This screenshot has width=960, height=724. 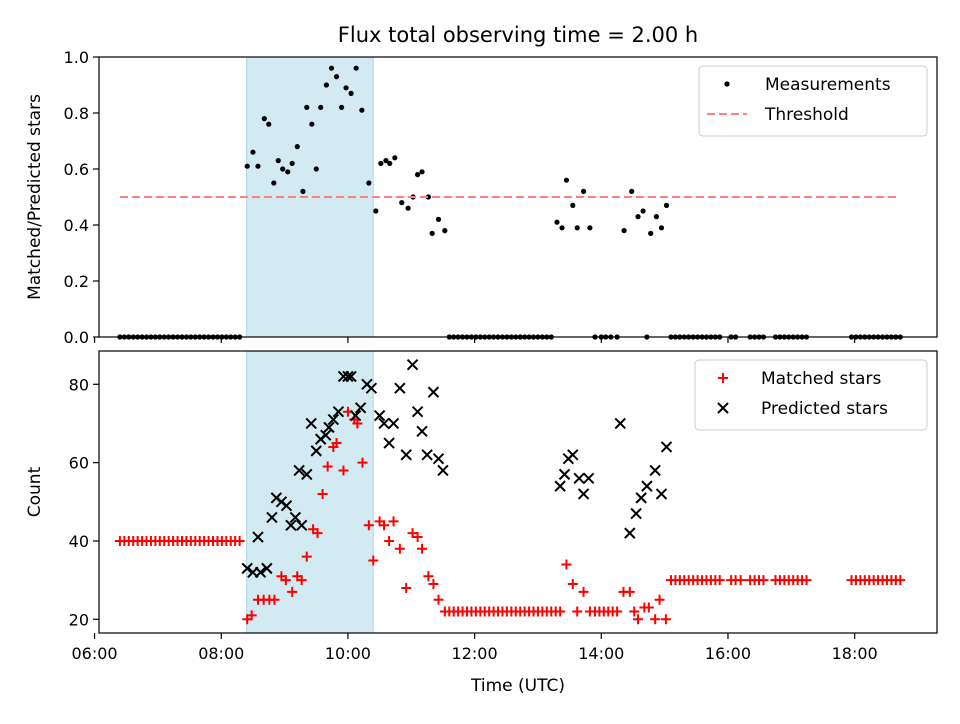 What do you see at coordinates (76, 225) in the screenshot?
I see `y-tick-label: 0.4` at bounding box center [76, 225].